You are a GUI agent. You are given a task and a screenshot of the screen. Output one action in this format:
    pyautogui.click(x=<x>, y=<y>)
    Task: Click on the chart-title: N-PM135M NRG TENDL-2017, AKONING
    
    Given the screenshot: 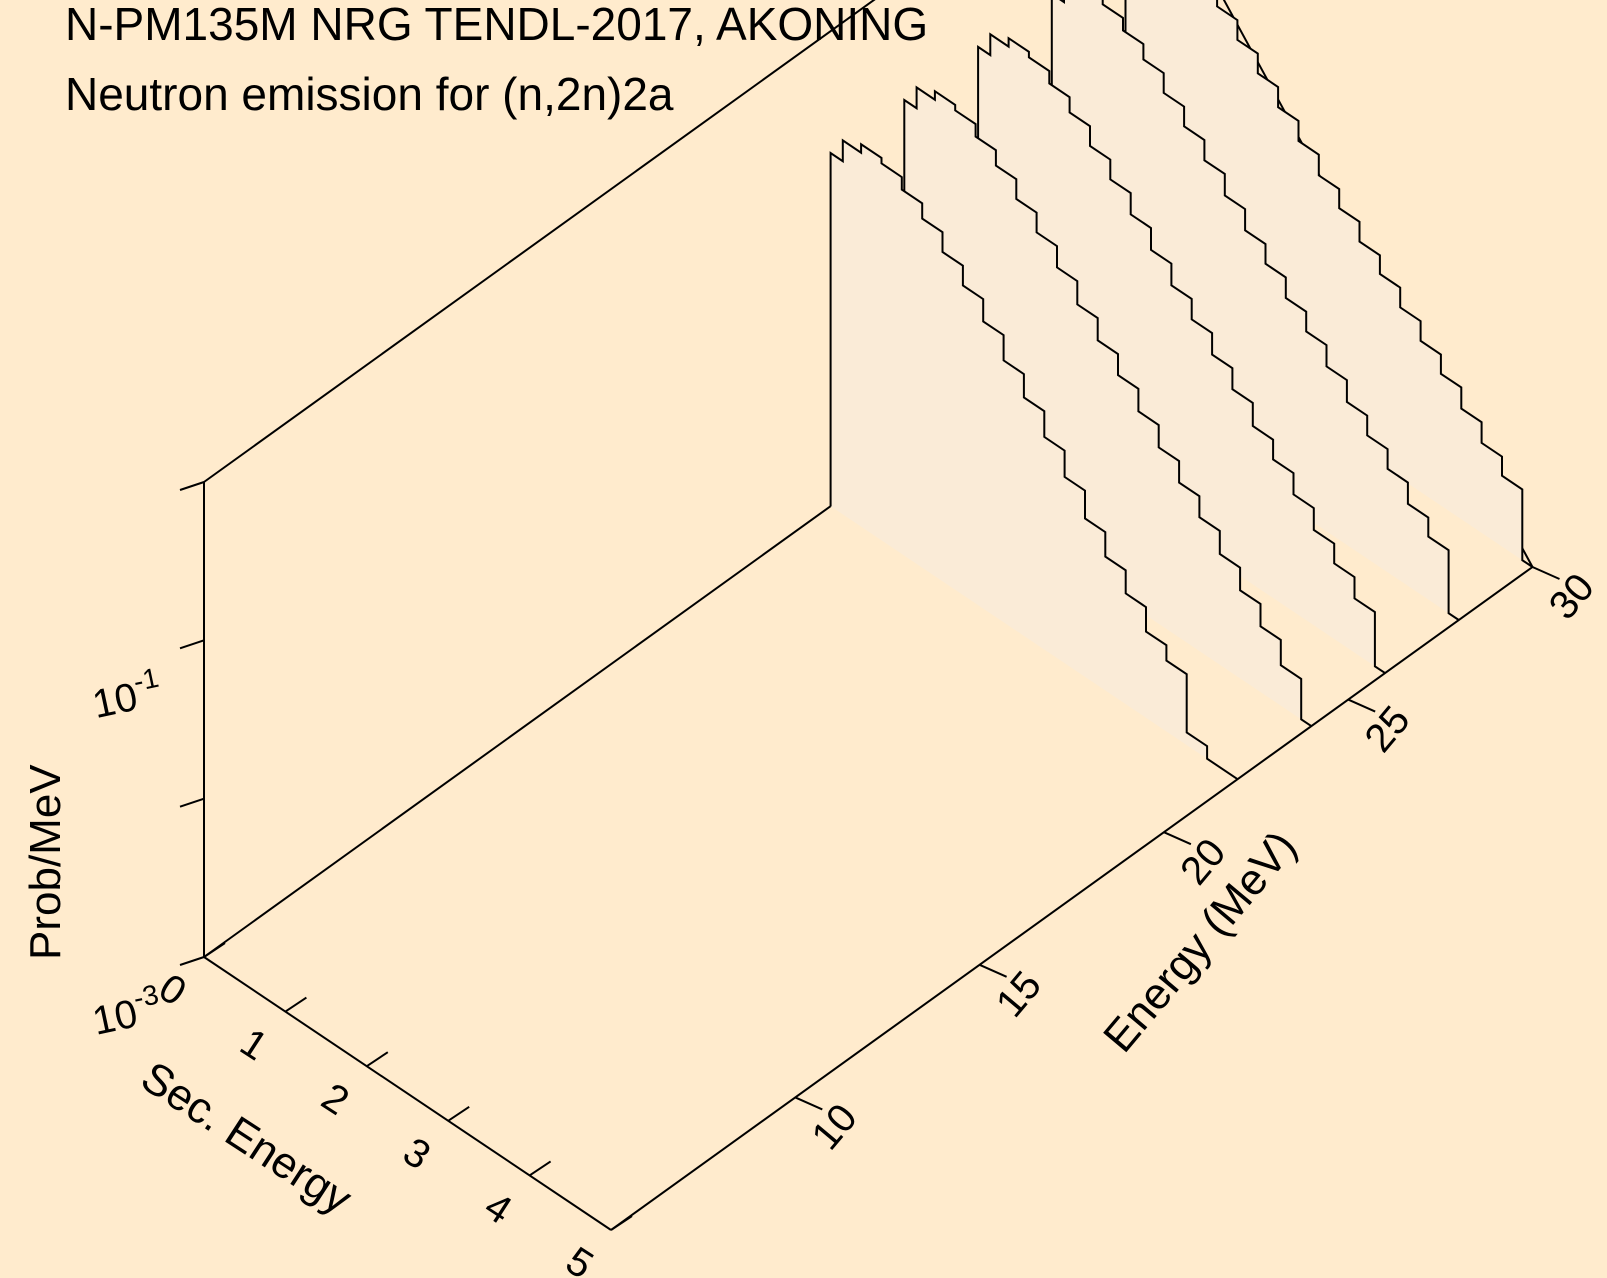 What is the action you would take?
    pyautogui.click(x=496, y=25)
    